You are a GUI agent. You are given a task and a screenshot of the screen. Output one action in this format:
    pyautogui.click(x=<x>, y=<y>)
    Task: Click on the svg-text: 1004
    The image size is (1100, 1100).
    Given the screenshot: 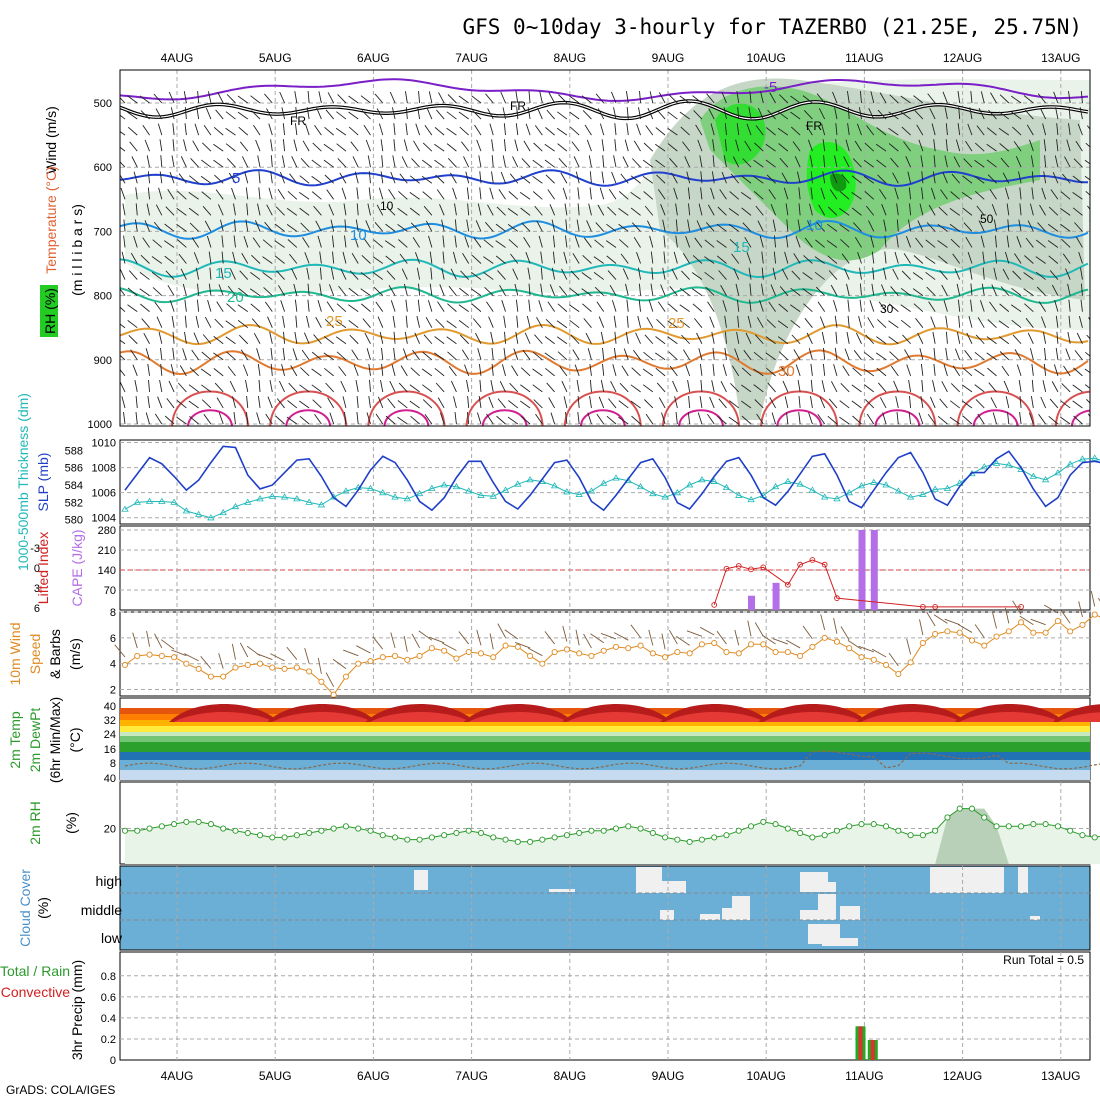 What is the action you would take?
    pyautogui.click(x=104, y=519)
    